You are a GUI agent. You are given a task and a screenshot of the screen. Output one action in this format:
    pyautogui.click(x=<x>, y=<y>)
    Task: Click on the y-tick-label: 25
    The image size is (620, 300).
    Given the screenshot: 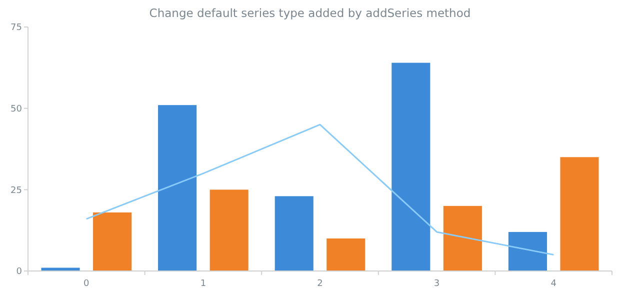 What is the action you would take?
    pyautogui.click(x=16, y=191)
    